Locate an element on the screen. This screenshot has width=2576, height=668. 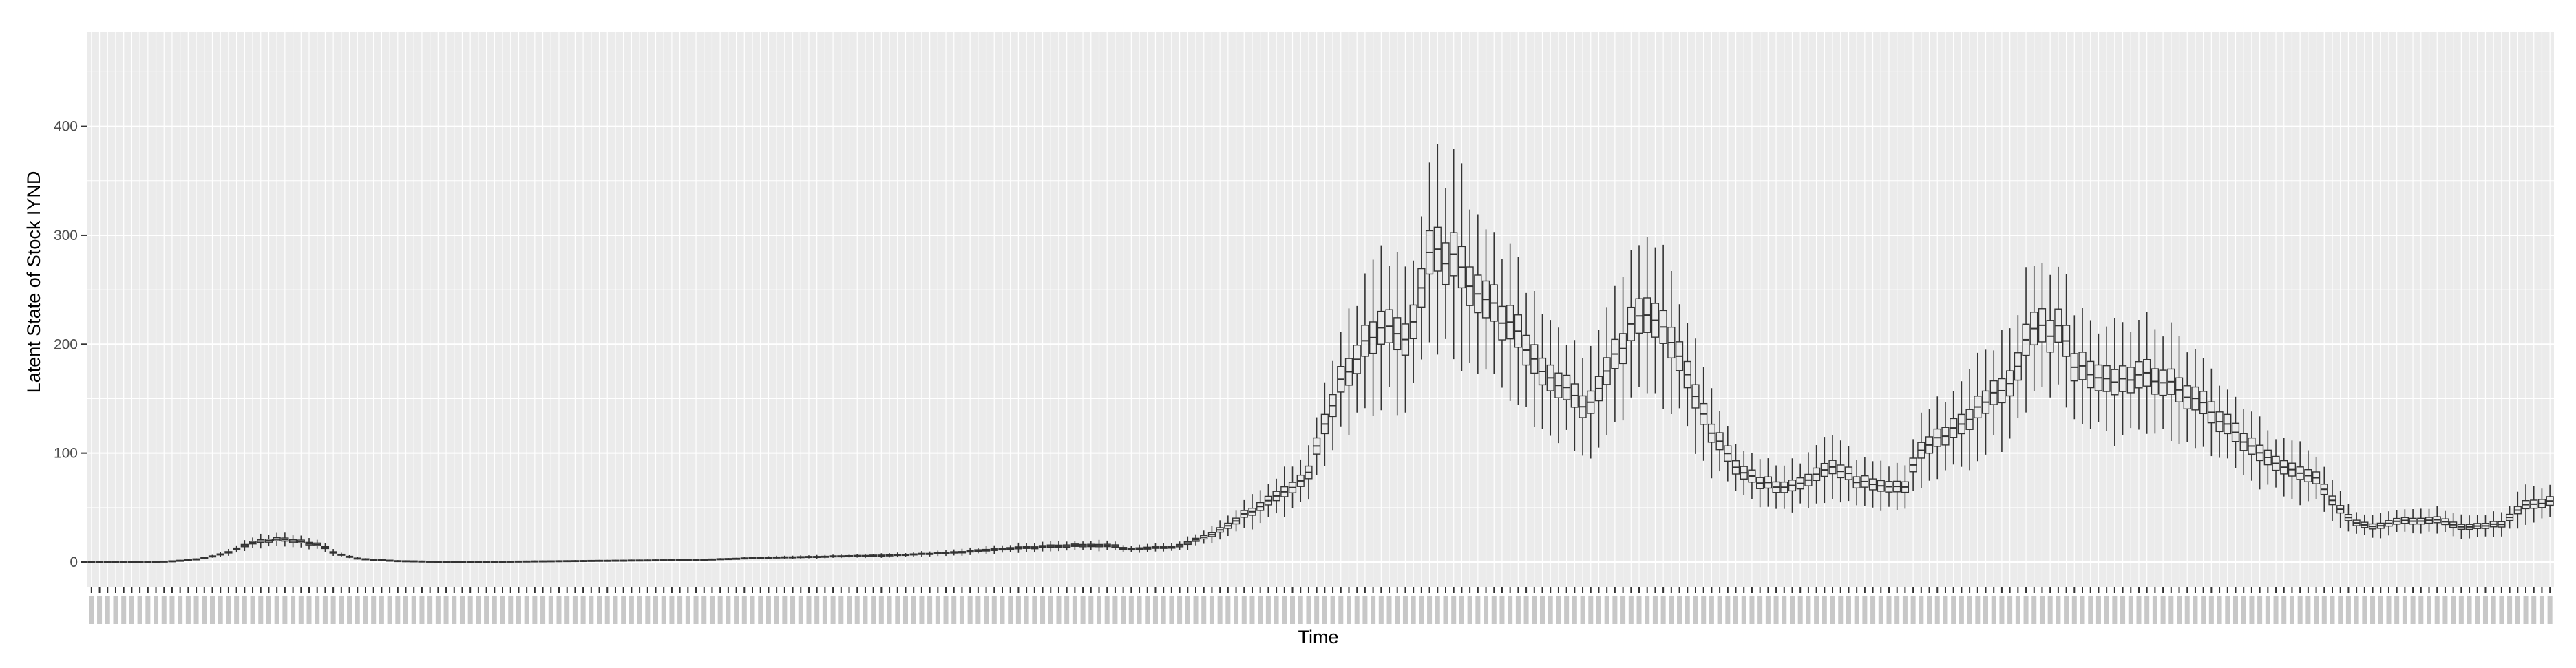
y-tick-label: 200 is located at coordinates (66, 344).